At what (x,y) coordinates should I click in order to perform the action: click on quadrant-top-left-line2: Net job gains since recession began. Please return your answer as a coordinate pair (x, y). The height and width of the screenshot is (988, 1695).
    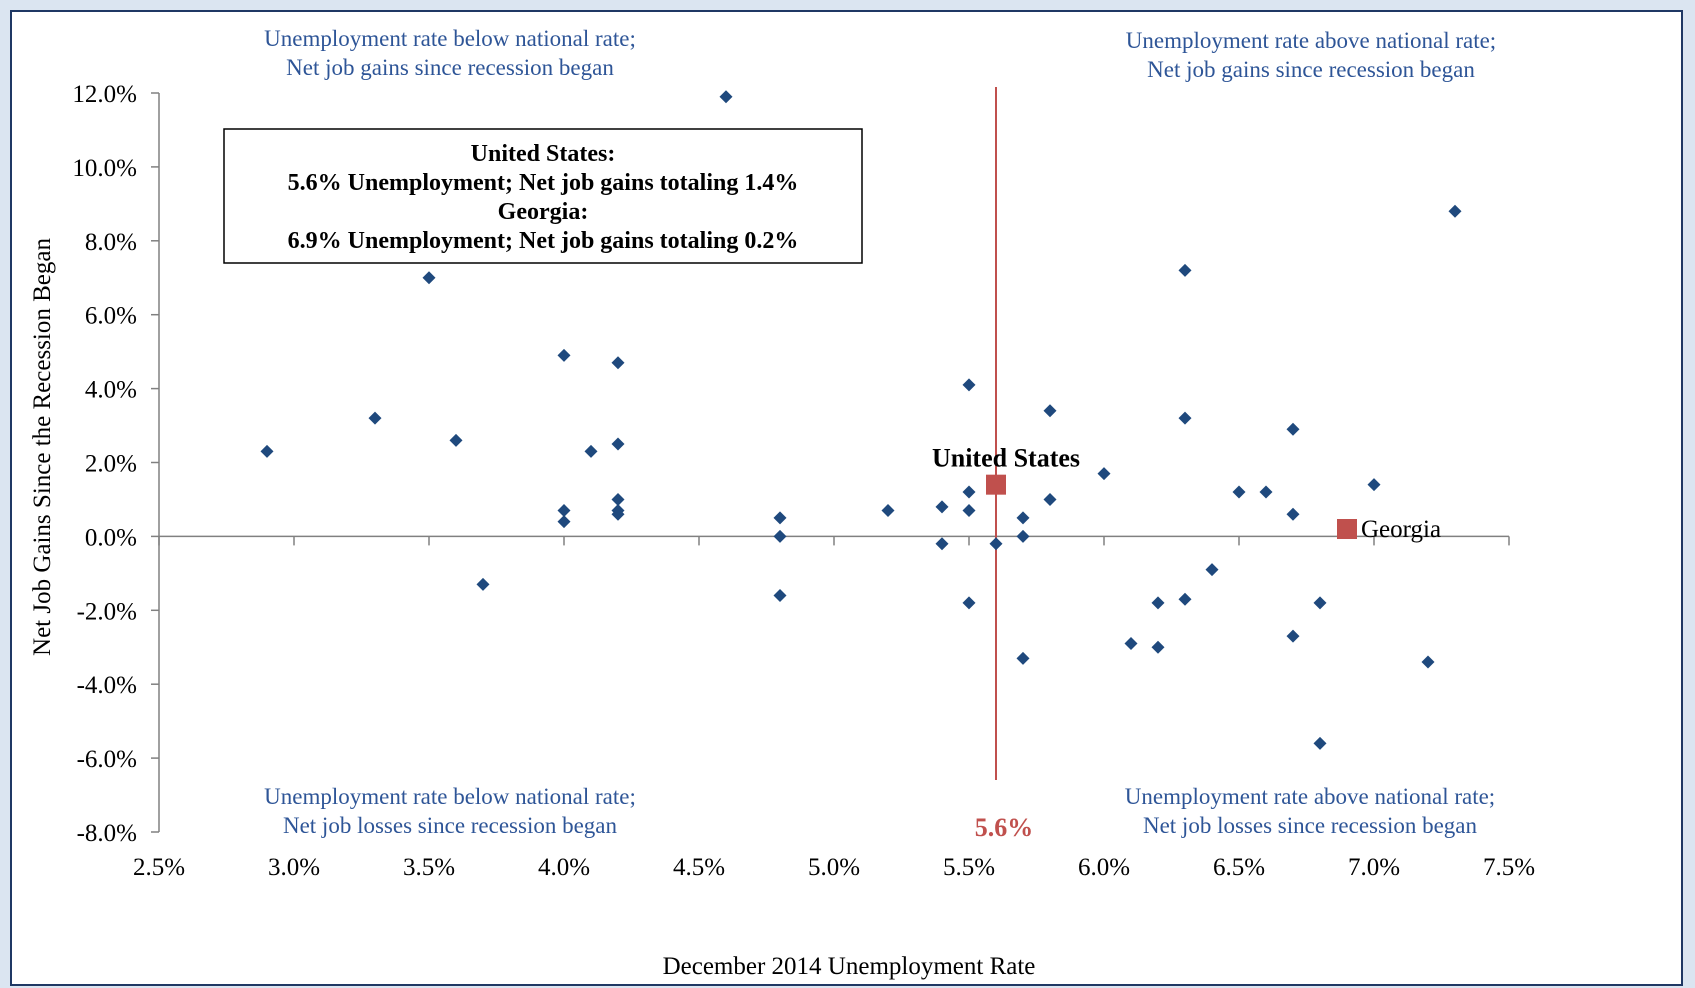
    Looking at the image, I should click on (450, 67).